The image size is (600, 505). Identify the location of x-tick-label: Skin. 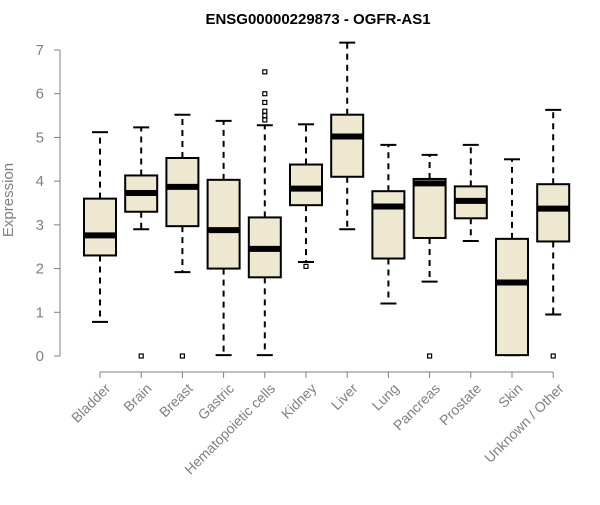
(510, 395).